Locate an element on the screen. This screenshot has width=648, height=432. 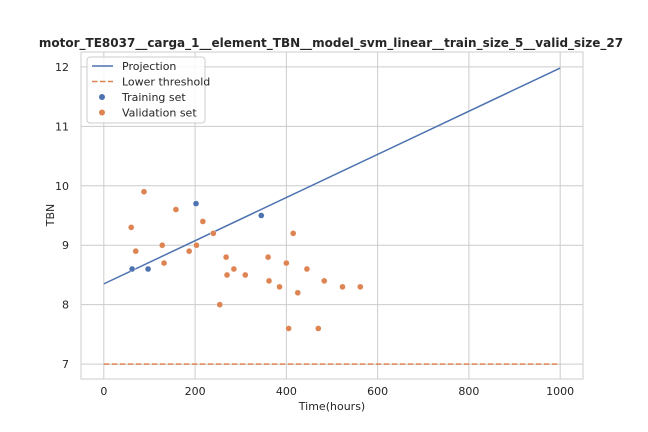
x-axis-ticks: 0 200 400 600 800 1000 is located at coordinates (337, 391).